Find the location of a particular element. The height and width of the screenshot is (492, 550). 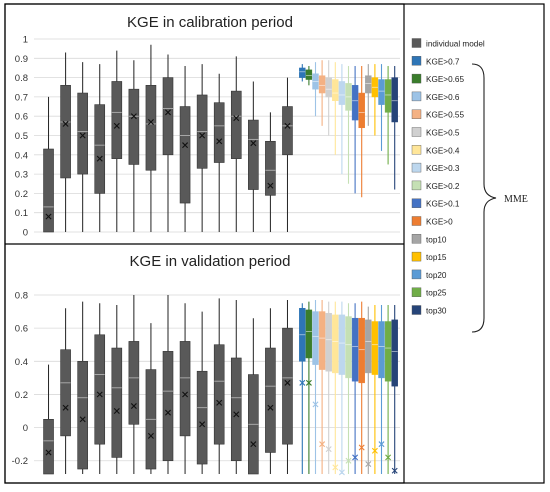

validation-ytick-label: 0.2 is located at coordinates (21, 395).